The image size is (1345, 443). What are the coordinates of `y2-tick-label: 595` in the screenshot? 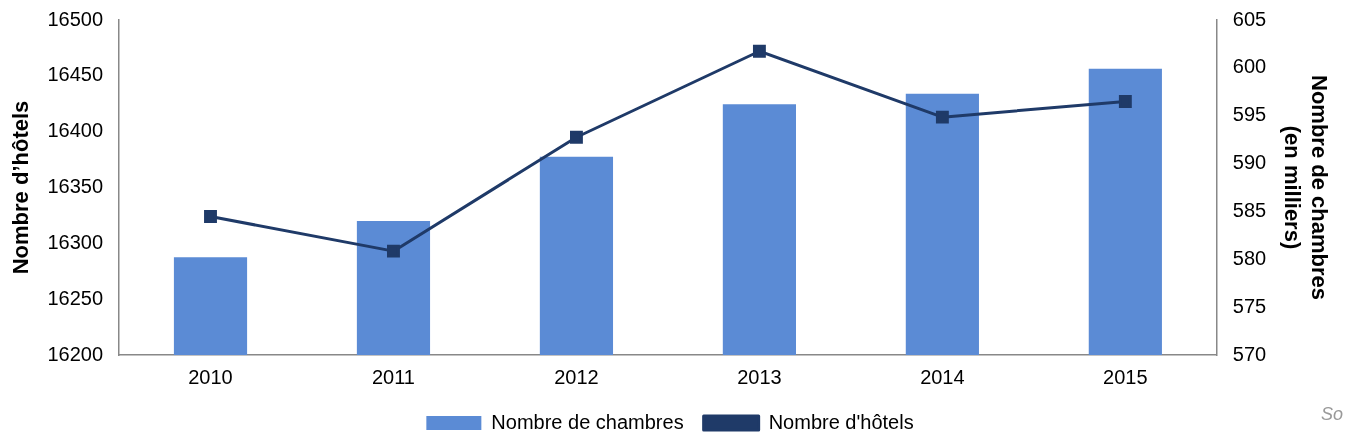 It's located at (1249, 114).